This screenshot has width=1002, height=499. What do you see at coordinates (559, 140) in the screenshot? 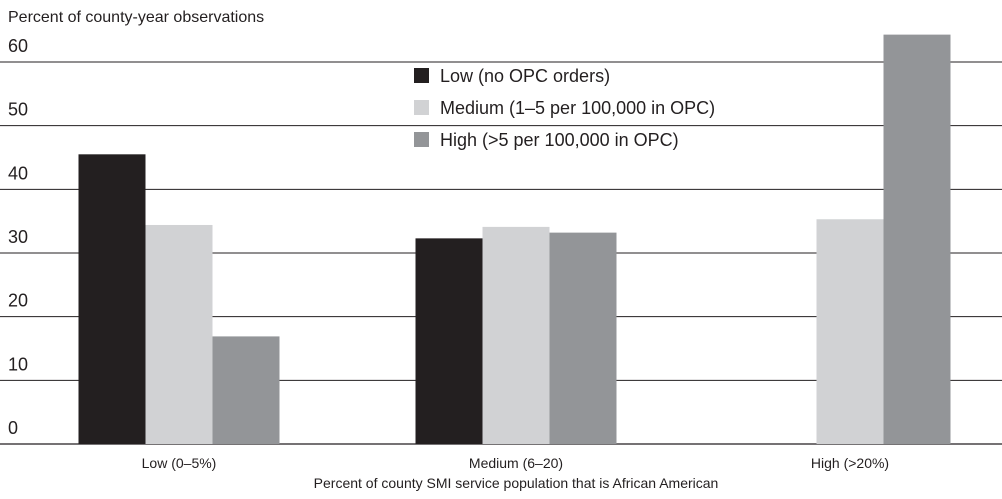
I see `legend-label: High (>5 per 100,000 in OPC)` at bounding box center [559, 140].